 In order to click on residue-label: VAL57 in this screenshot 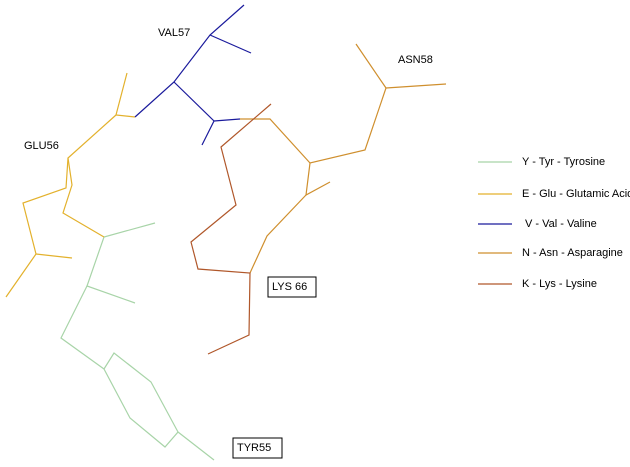, I will do `click(174, 33)`.